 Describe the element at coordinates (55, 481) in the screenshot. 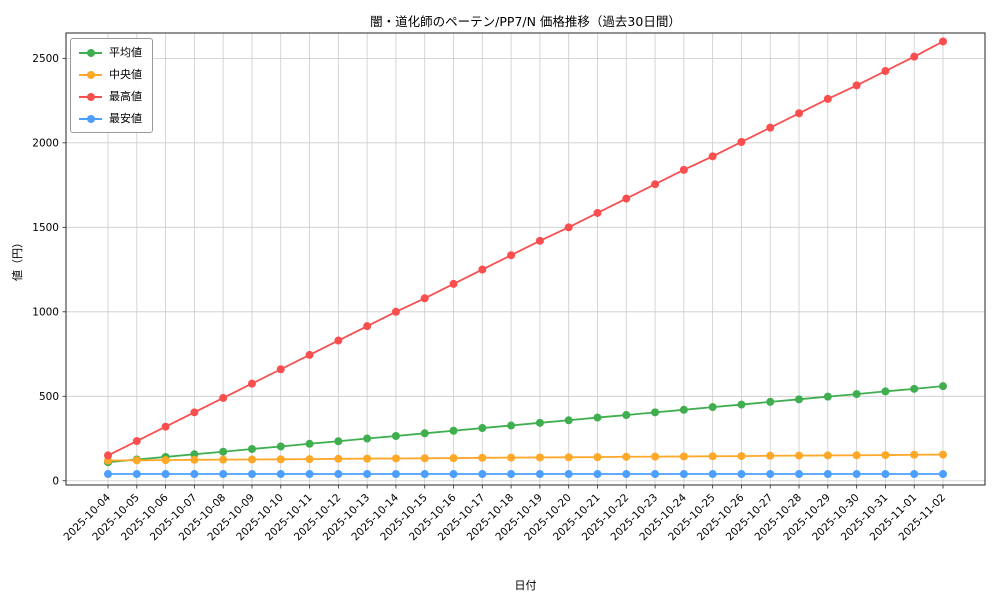

I see `y-tick-label: 0` at that location.